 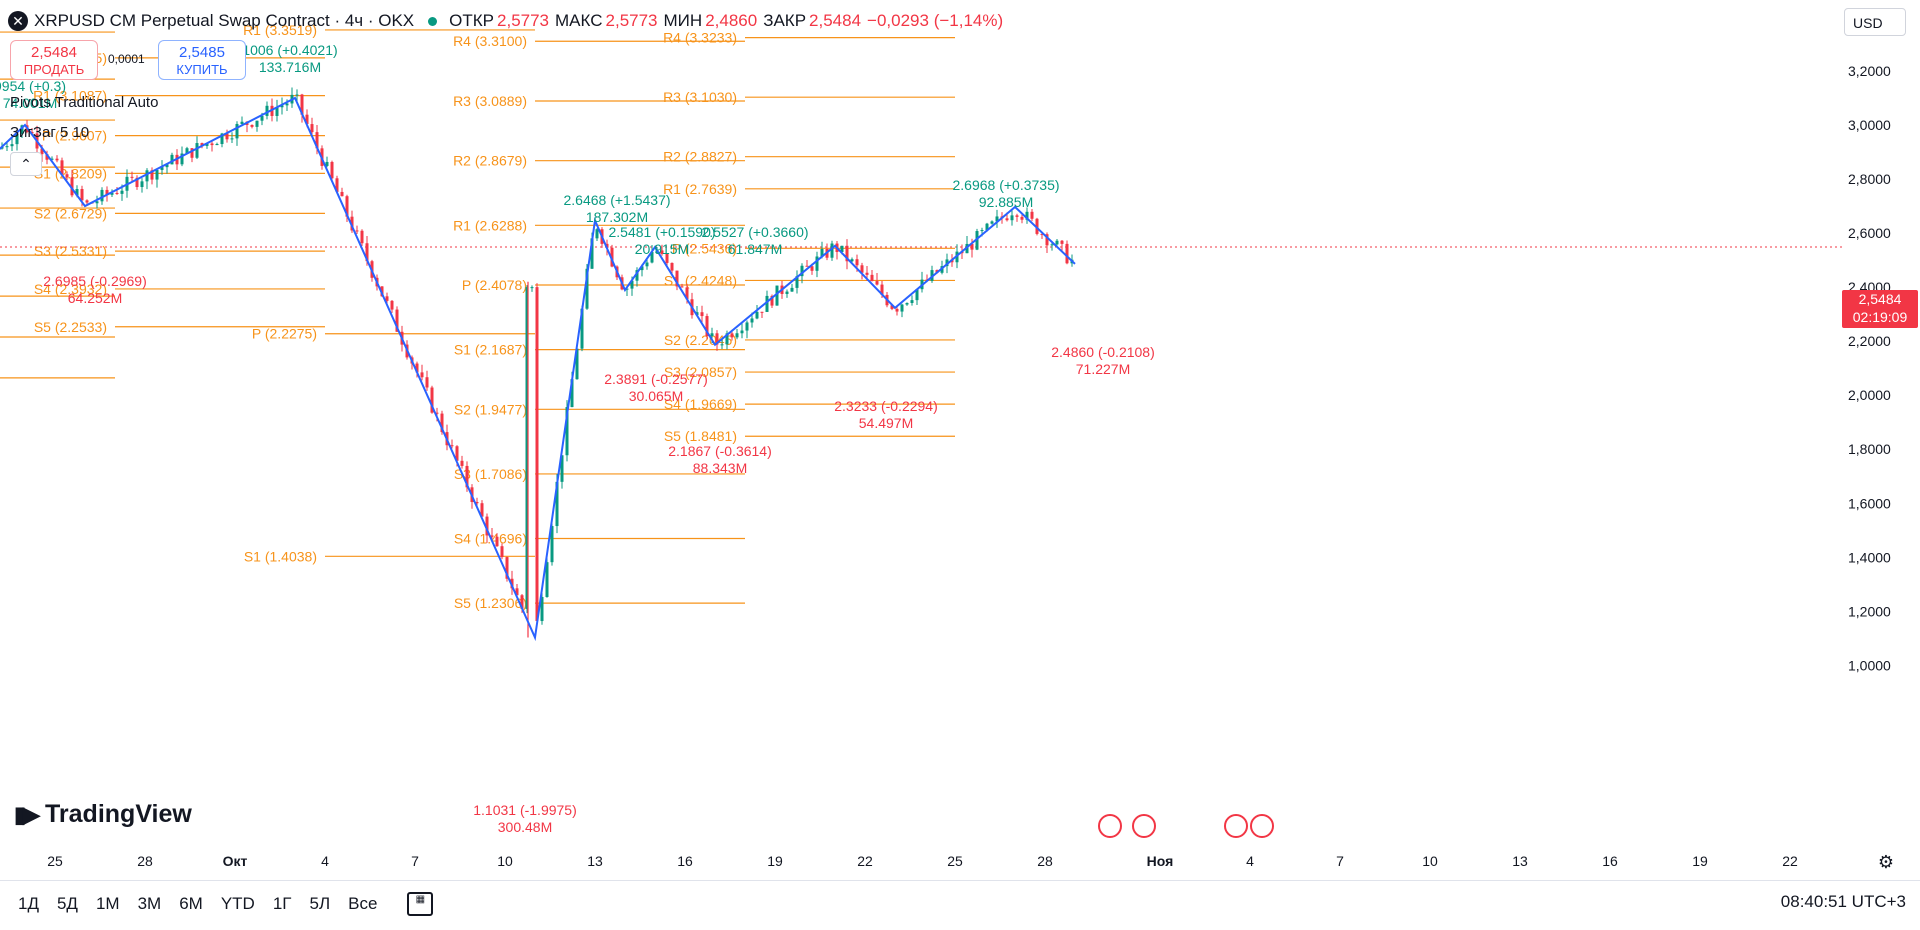 I want to click on pivot-level-label: S5 (1.2306), so click(x=490, y=603).